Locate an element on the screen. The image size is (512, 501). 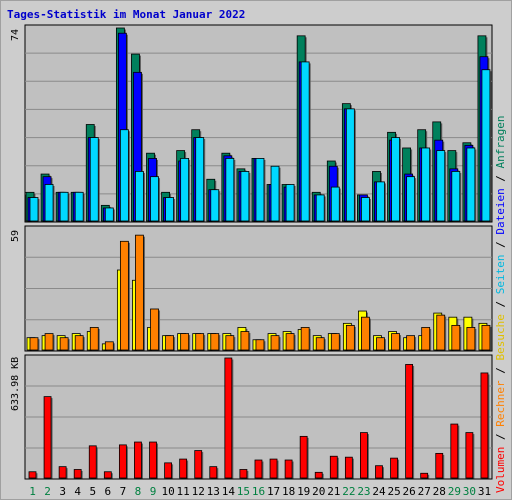
x-tick-label: 14 is located at coordinates (229, 491).